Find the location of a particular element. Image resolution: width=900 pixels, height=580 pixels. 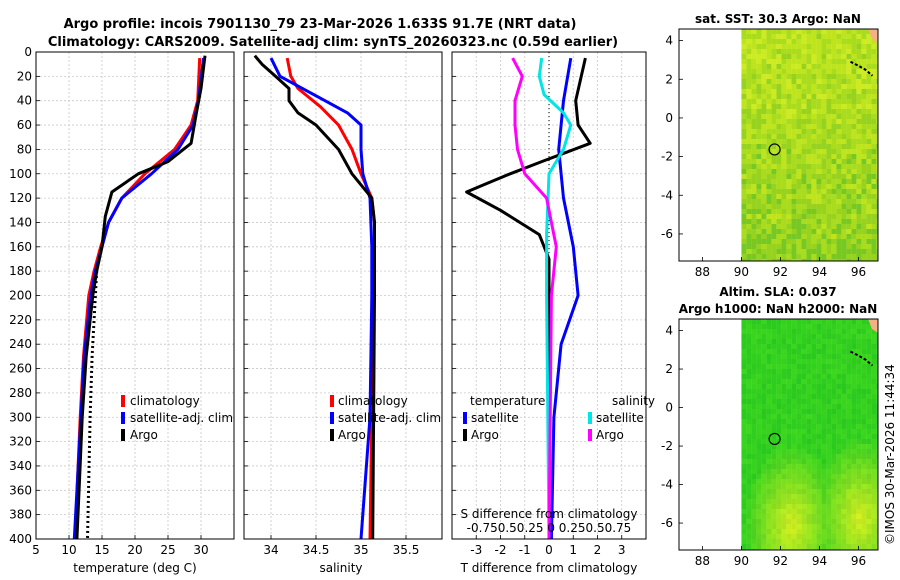

depth-tick-label: 400 is located at coordinates (20, 539).